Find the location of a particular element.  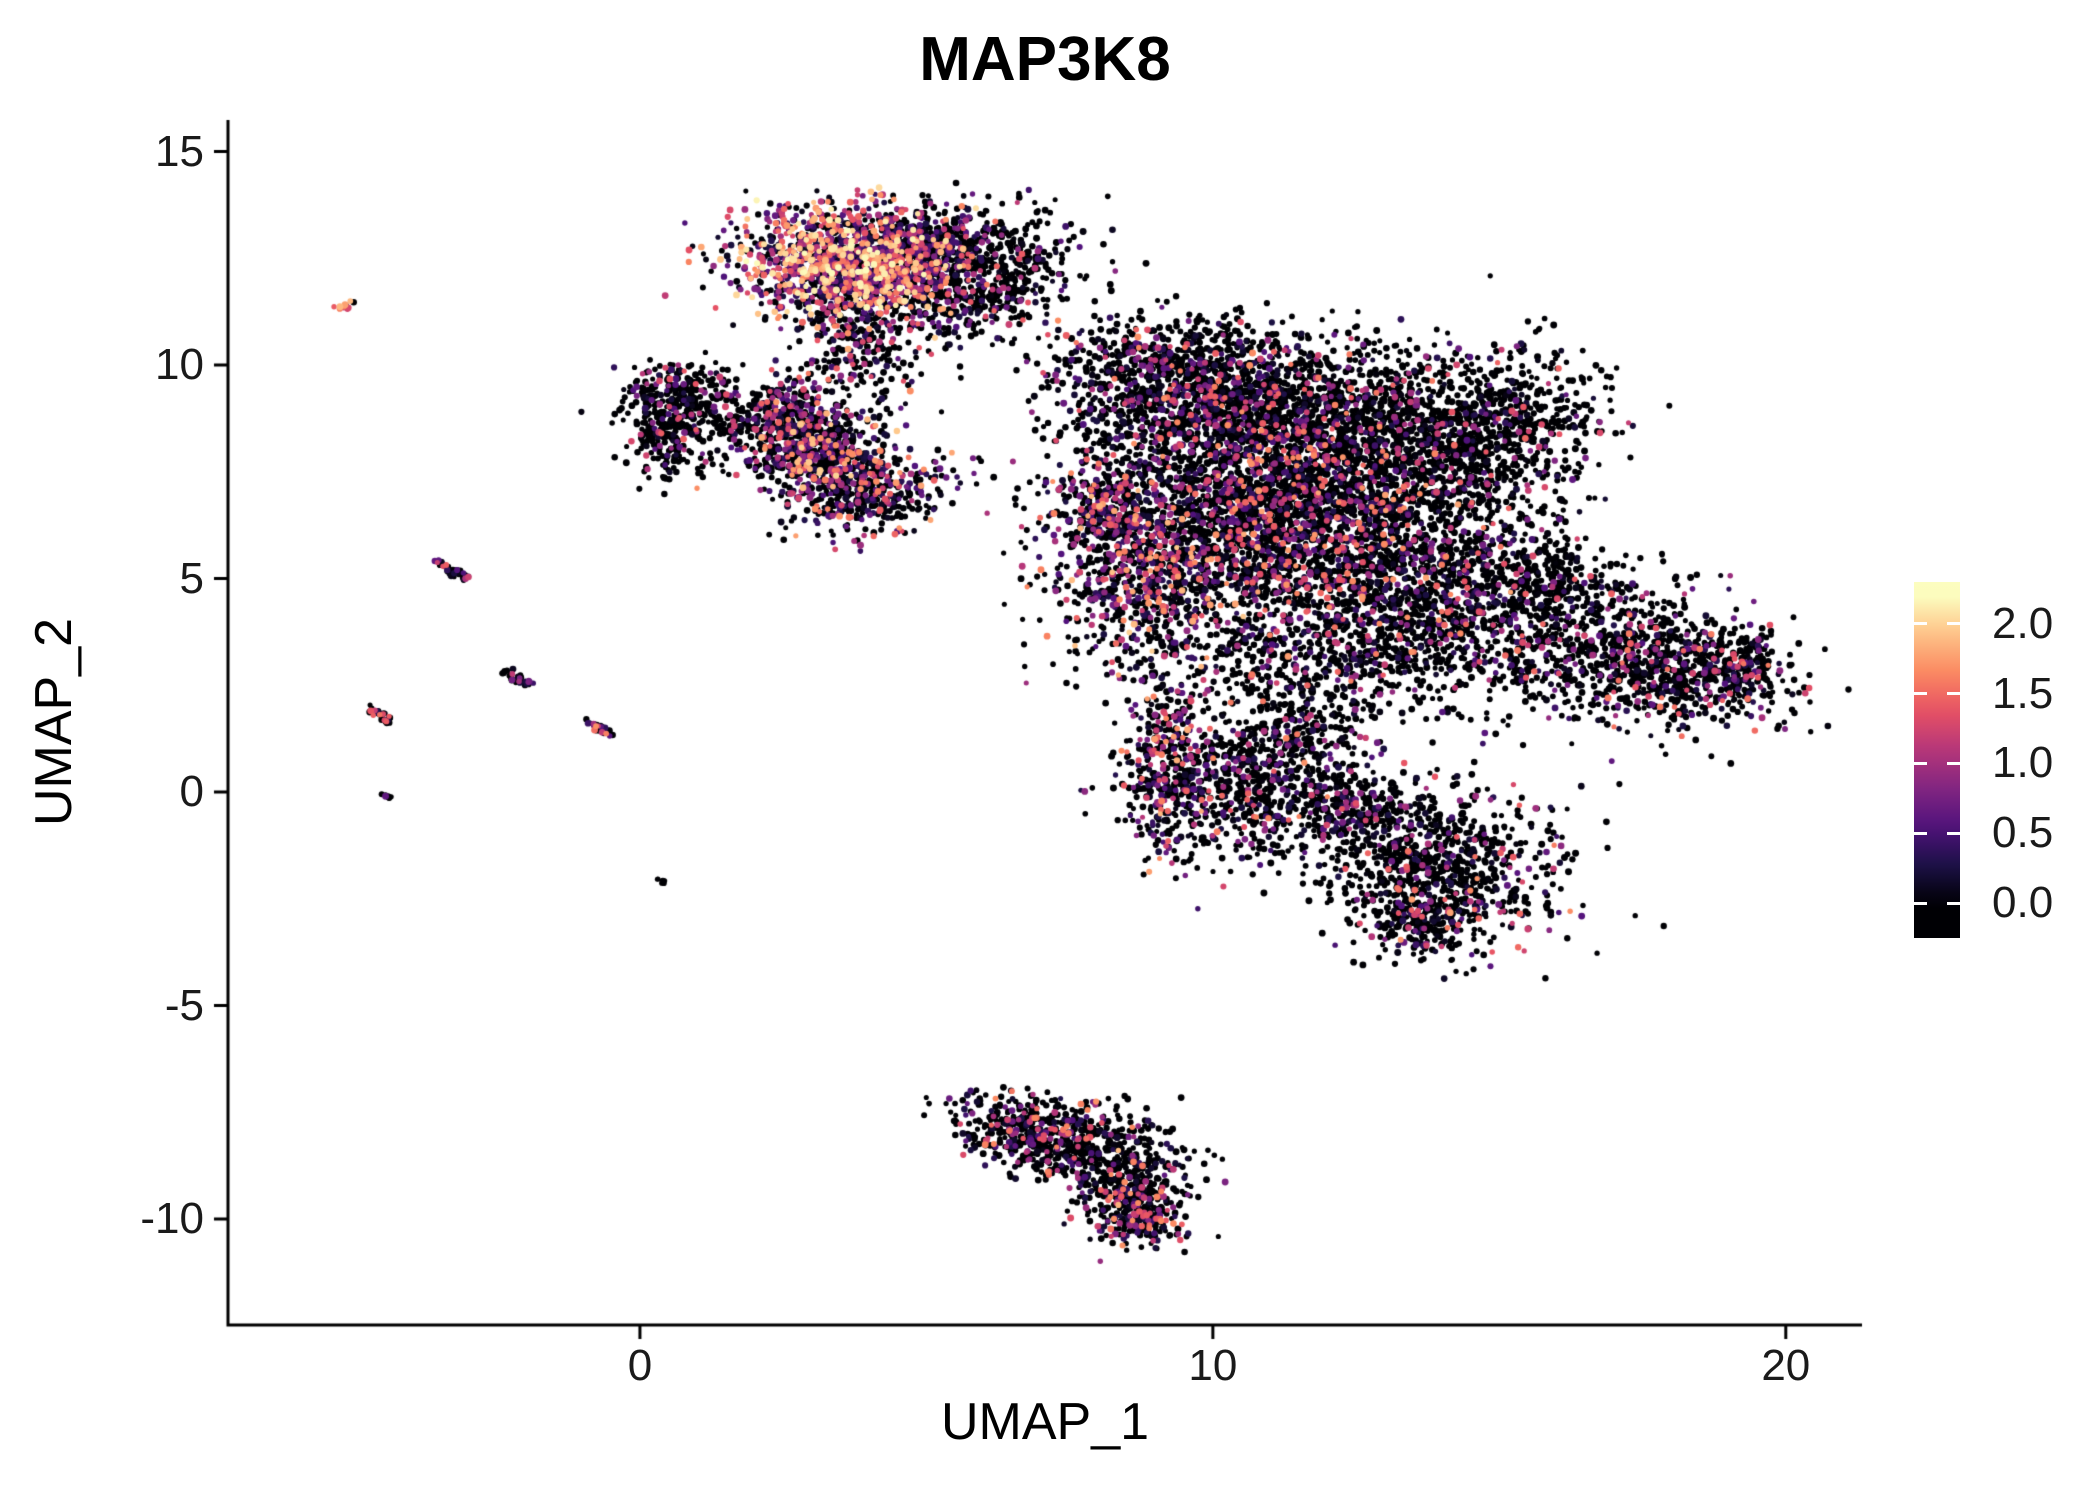

y-tick-label: 5 is located at coordinates (191, 578).